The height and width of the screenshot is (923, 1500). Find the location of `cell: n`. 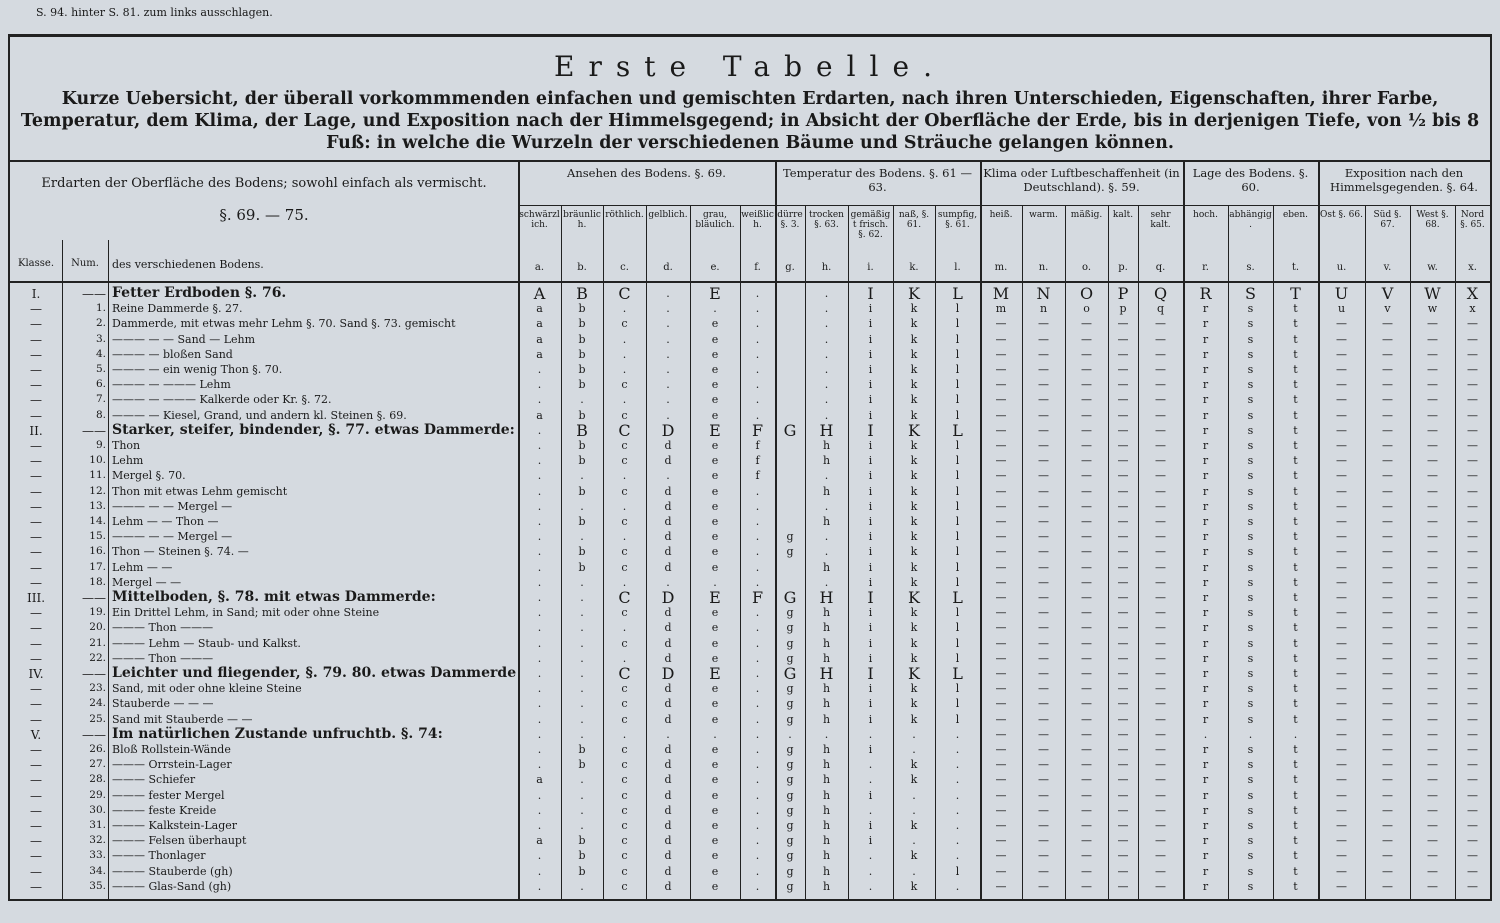

cell: n is located at coordinates (1043, 309).